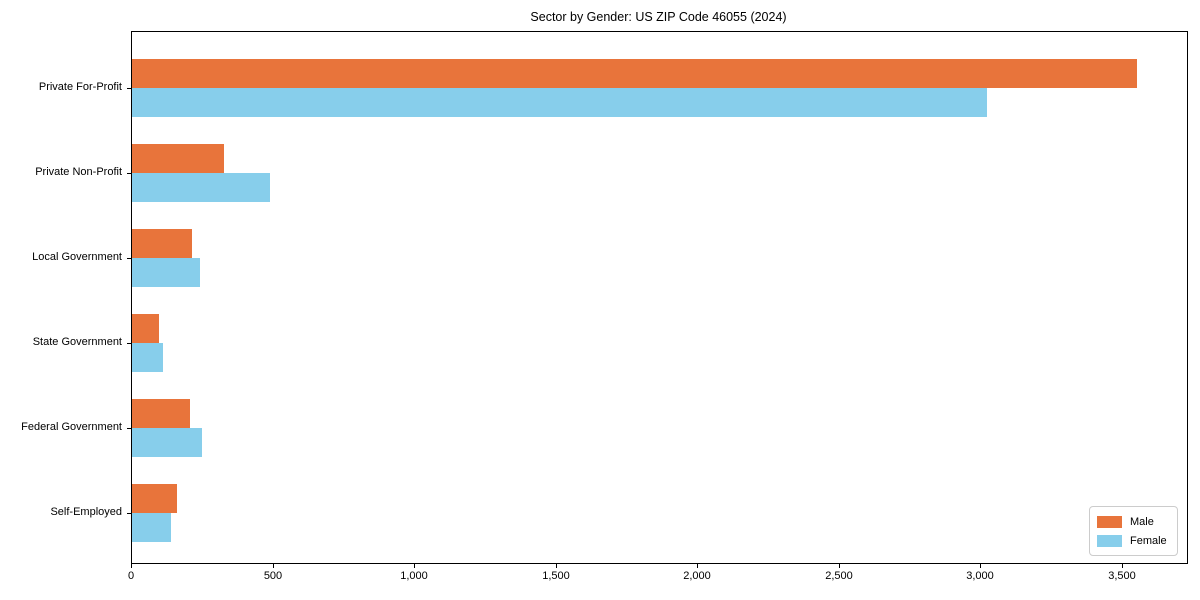 This screenshot has height=600, width=1200. What do you see at coordinates (634, 73) in the screenshot?
I see `bar-male-private-for-profit` at bounding box center [634, 73].